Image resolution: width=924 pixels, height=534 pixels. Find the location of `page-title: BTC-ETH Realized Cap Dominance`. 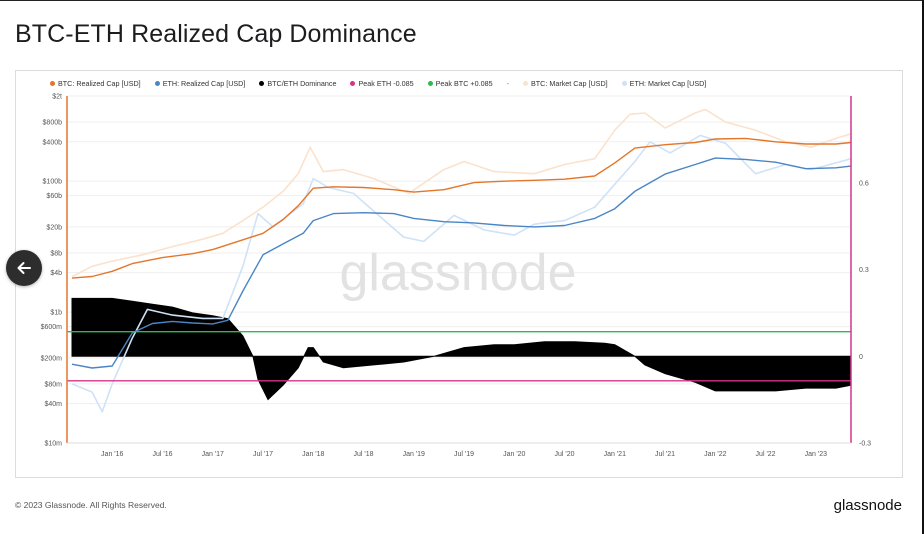

page-title: BTC-ETH Realized Cap Dominance is located at coordinates (216, 34).